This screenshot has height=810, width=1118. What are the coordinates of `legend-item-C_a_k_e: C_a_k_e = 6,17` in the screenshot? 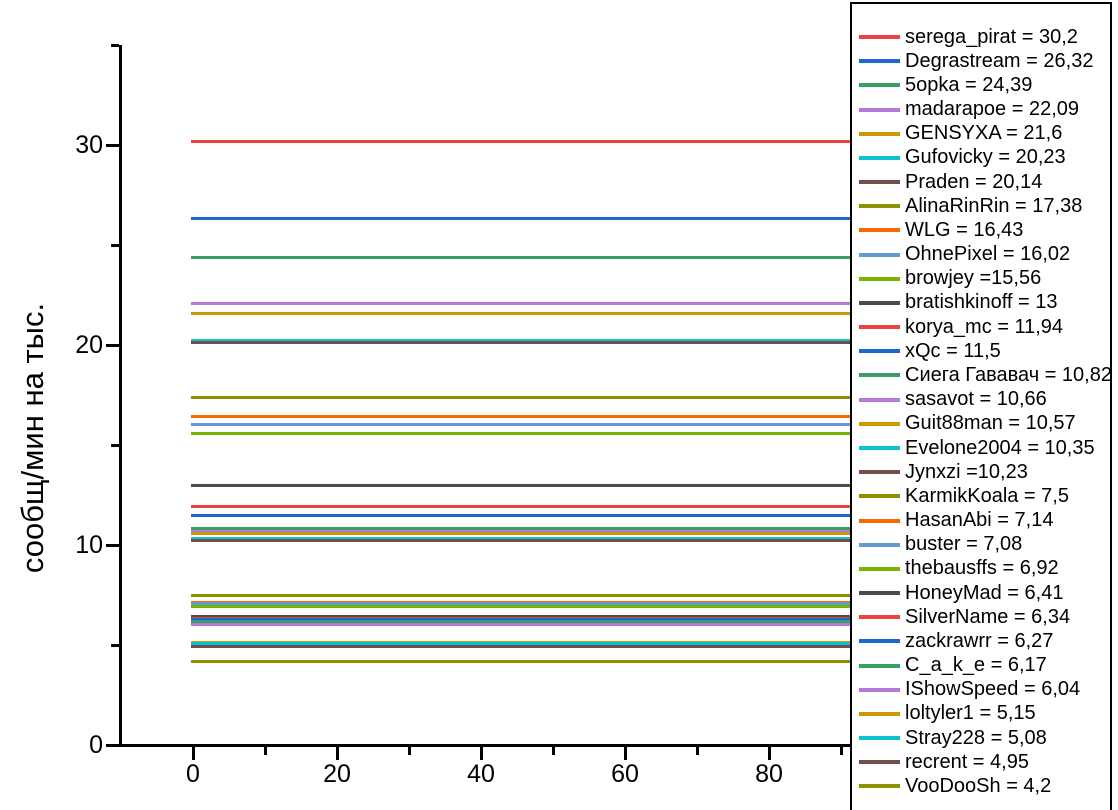 It's located at (981, 665).